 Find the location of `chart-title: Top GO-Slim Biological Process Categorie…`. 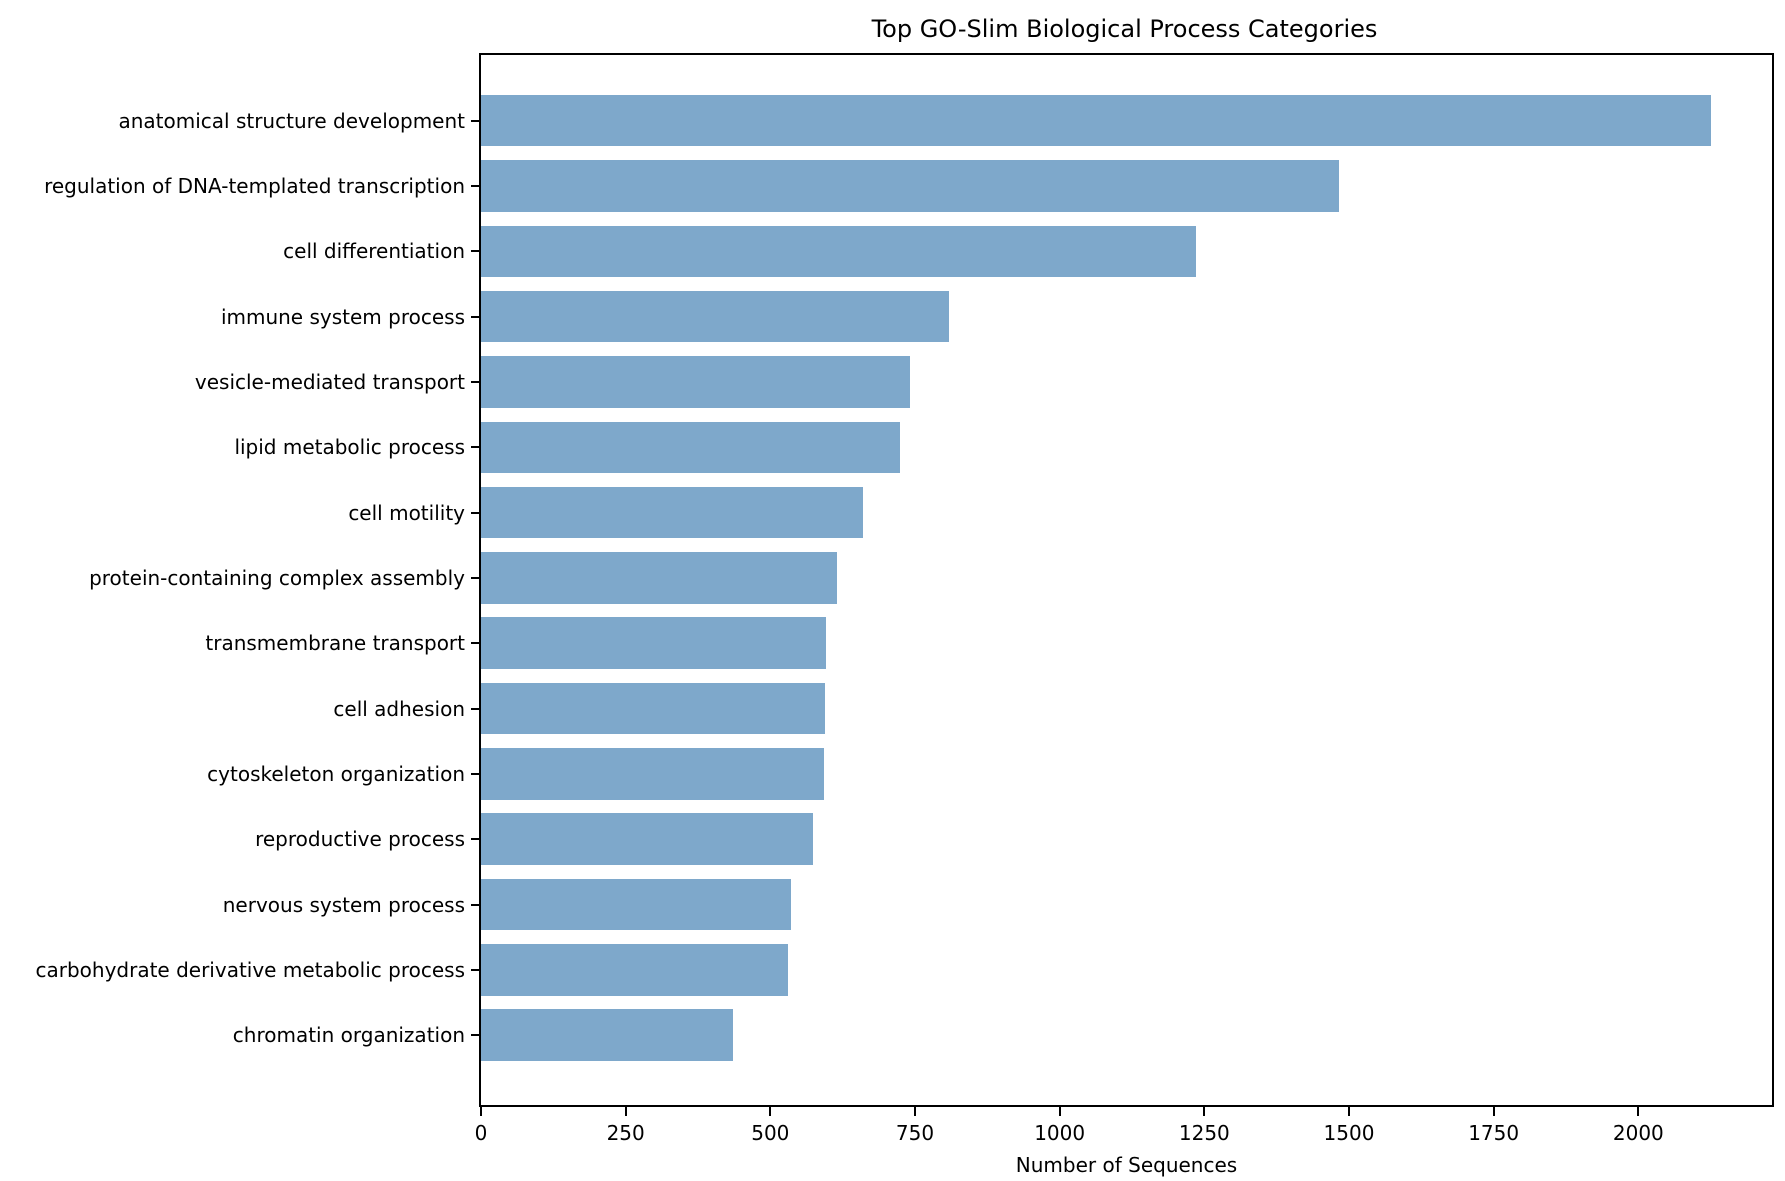

chart-title: Top GO-Slim Biological Process Categorie… is located at coordinates (1124, 29).